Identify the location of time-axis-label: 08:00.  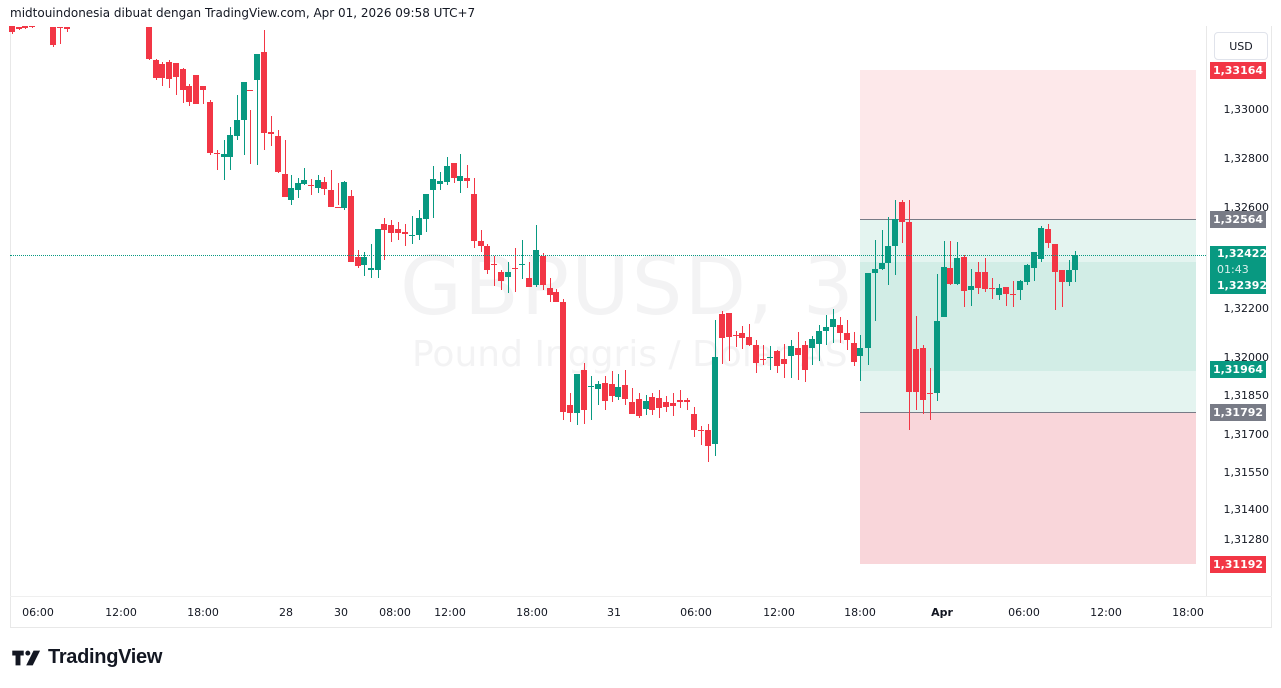
(395, 612).